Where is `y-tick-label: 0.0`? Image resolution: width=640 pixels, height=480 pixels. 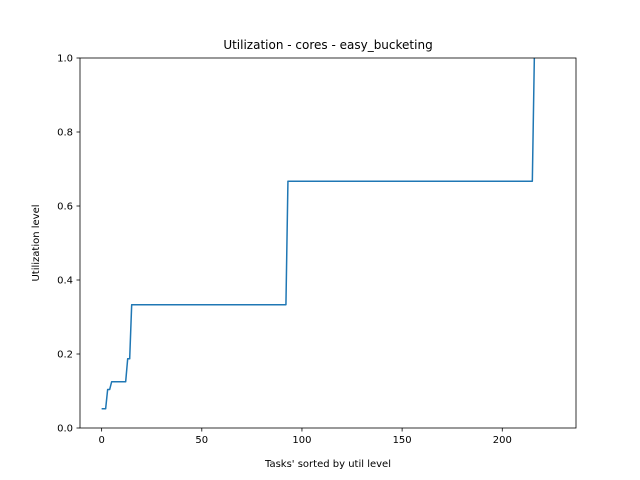 y-tick-label: 0.0 is located at coordinates (65, 429).